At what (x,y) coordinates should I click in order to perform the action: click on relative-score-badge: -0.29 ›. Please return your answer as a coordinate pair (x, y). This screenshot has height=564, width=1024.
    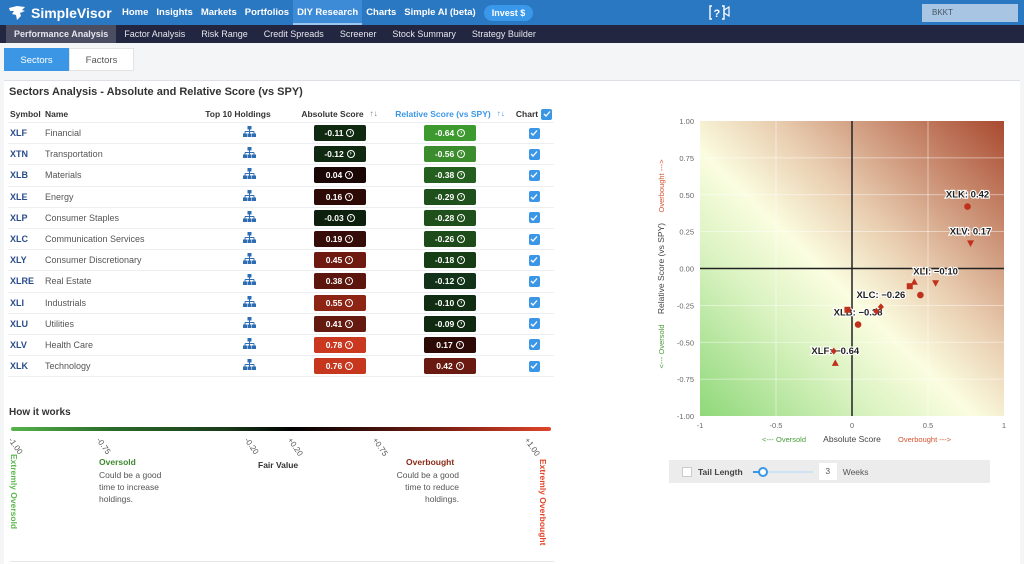
    Looking at the image, I should click on (450, 196).